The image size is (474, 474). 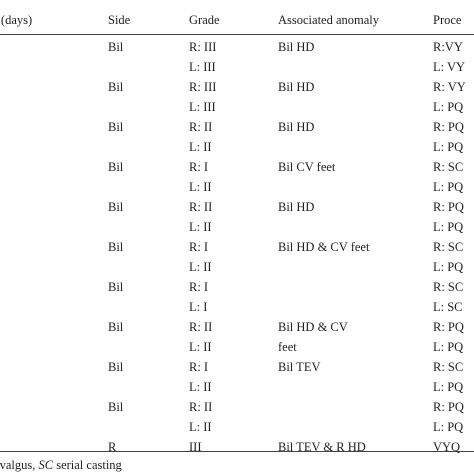 What do you see at coordinates (307, 167) in the screenshot?
I see `cell-anomaly: Bil CV feet` at bounding box center [307, 167].